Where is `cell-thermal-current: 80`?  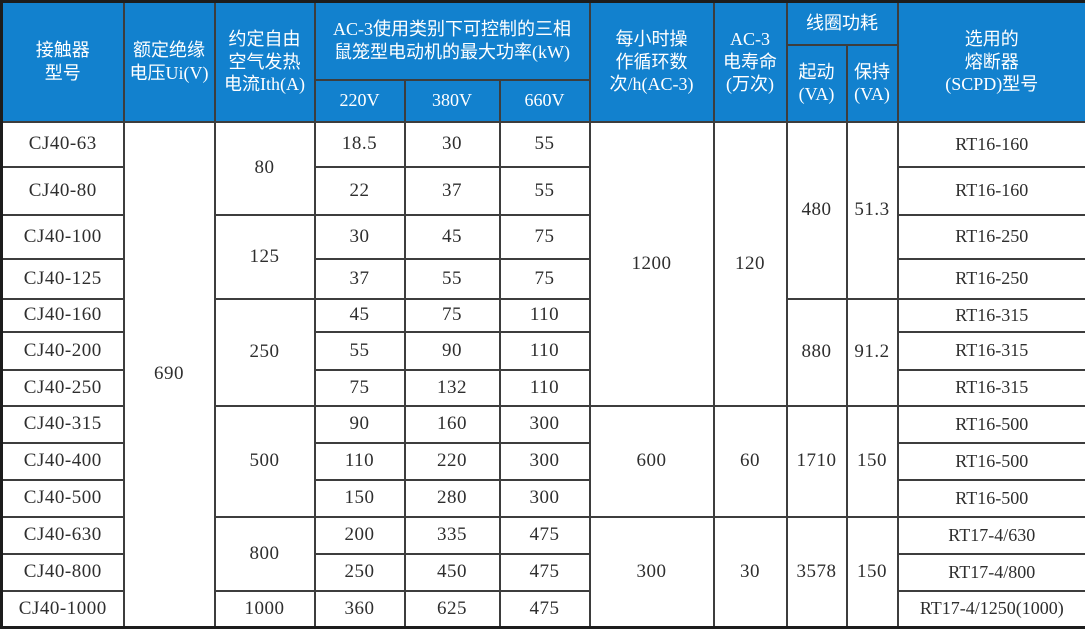 cell-thermal-current: 80 is located at coordinates (265, 168).